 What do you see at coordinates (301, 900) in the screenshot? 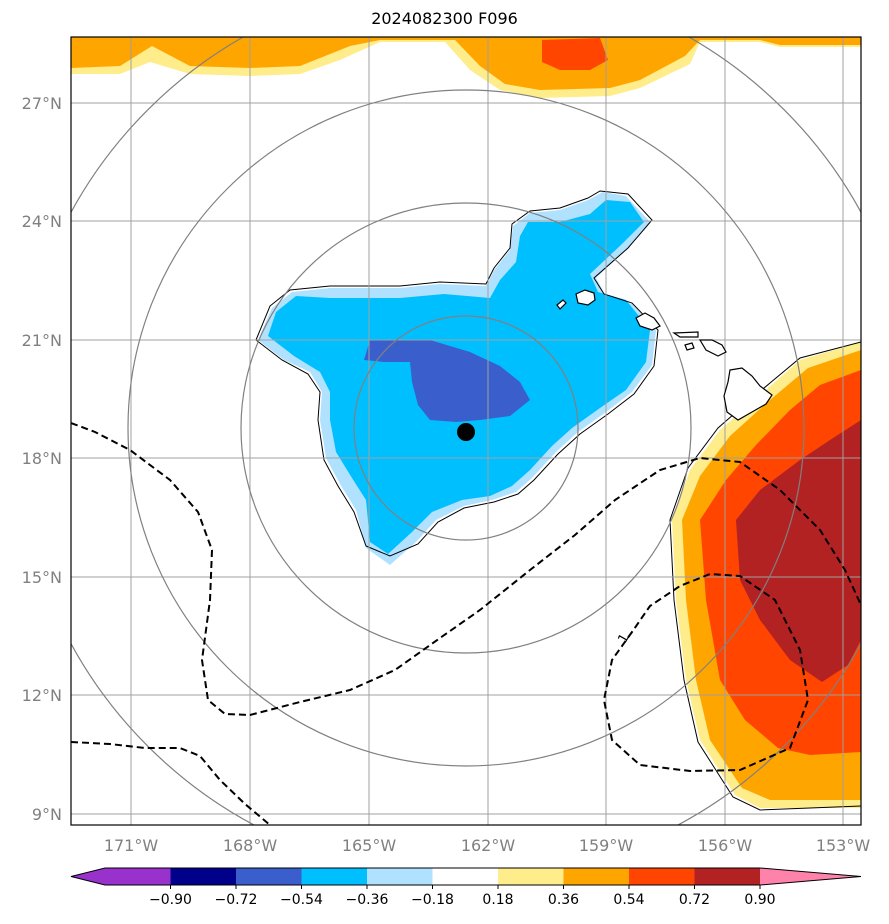
I see `colorbar-tick-label: −0.54` at bounding box center [301, 900].